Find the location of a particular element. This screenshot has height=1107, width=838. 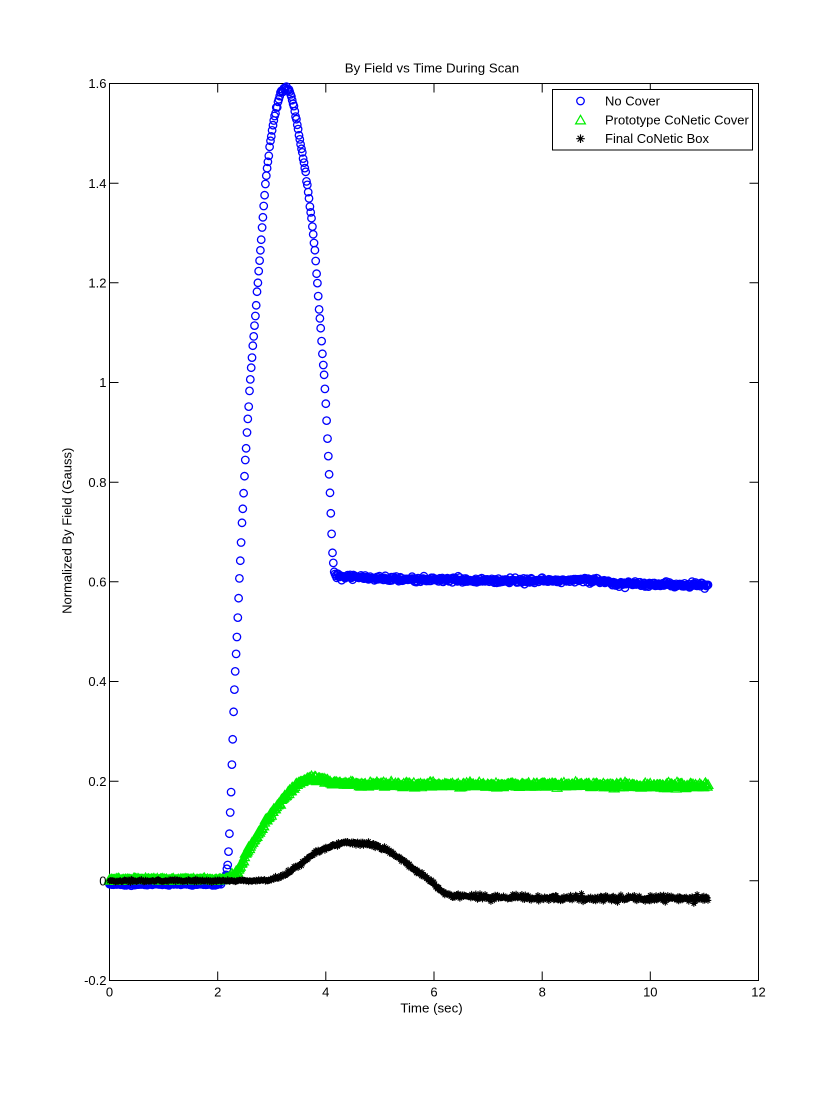

svg-text: 10 is located at coordinates (650, 992).